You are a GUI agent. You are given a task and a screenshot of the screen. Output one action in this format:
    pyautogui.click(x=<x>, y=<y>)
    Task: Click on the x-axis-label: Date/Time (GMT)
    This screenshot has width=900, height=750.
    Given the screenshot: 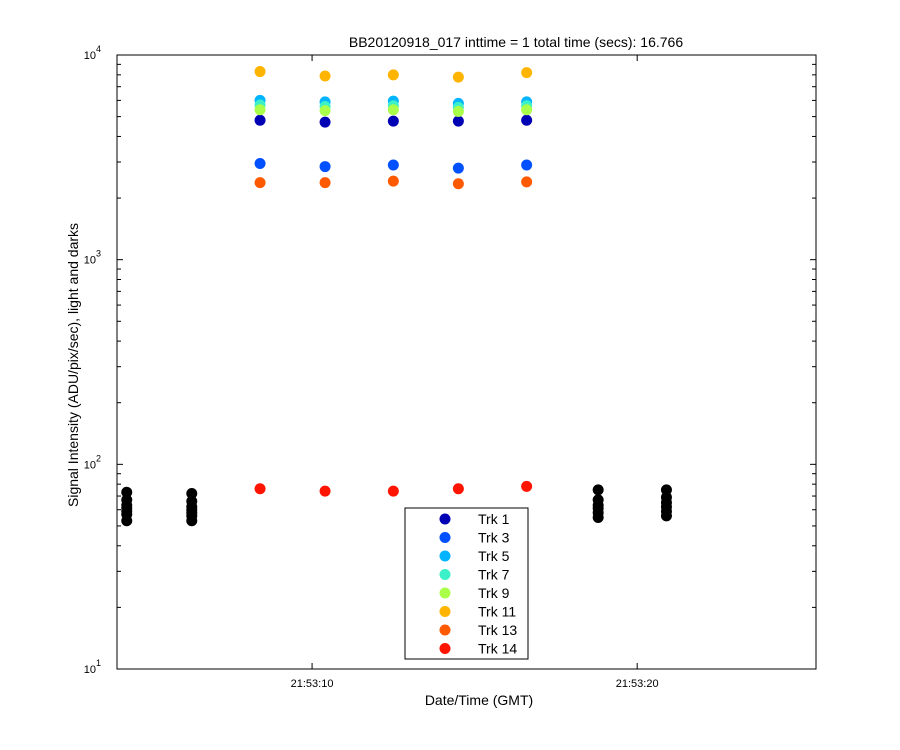 What is the action you would take?
    pyautogui.click(x=479, y=700)
    